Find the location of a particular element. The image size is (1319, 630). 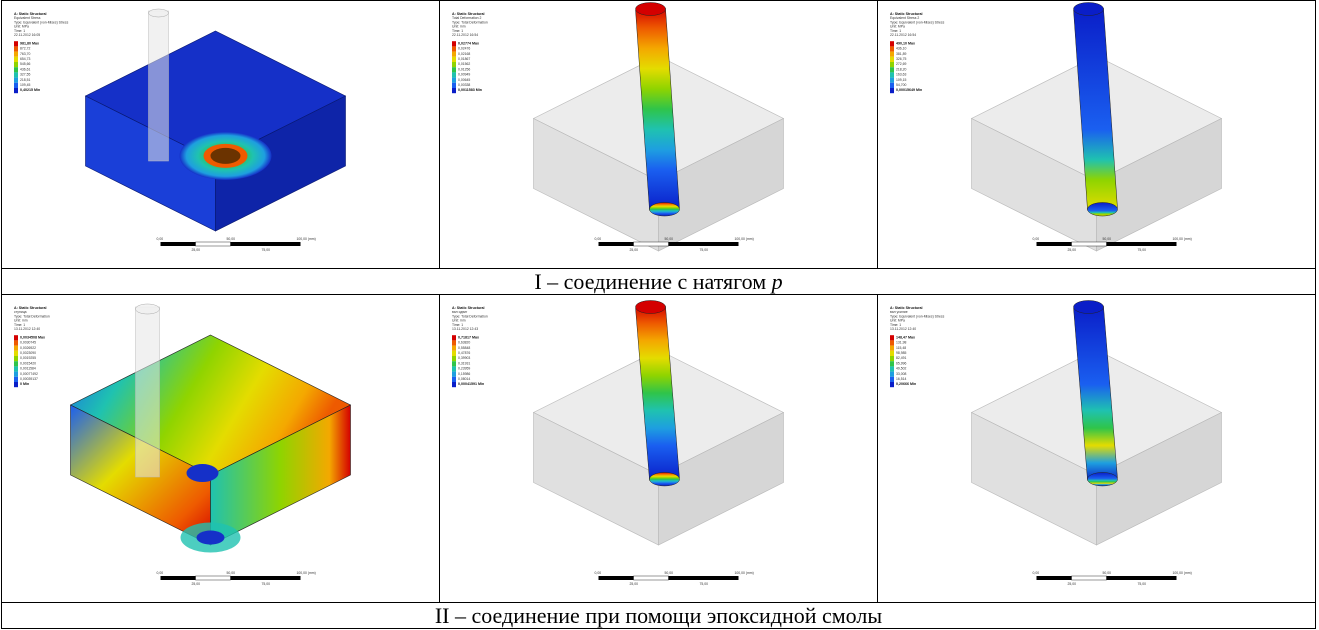

legend-value: 33,008 is located at coordinates (901, 374).